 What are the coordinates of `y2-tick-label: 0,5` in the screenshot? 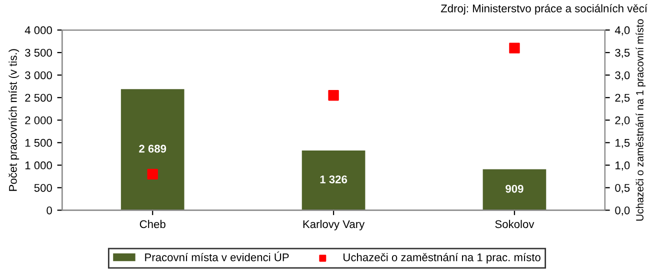 It's located at (622, 189).